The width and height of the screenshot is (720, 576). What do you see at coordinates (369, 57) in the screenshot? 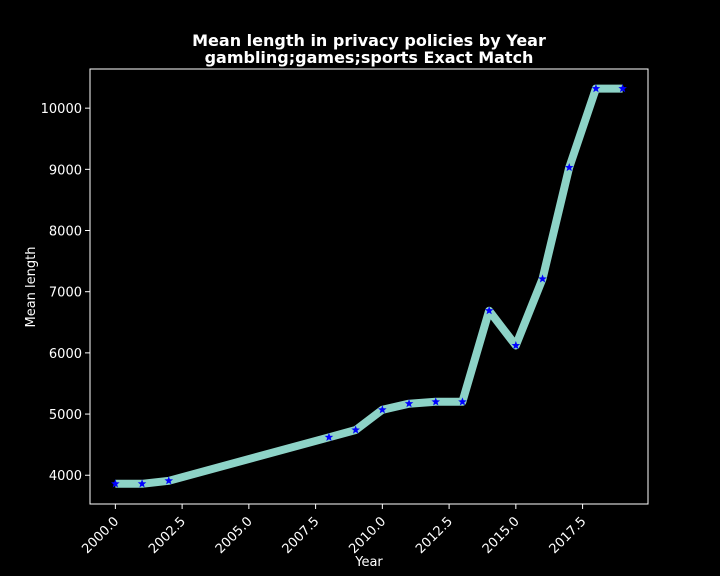
I see `chart-subtitle: gambling;games;sports Exact Match` at bounding box center [369, 57].